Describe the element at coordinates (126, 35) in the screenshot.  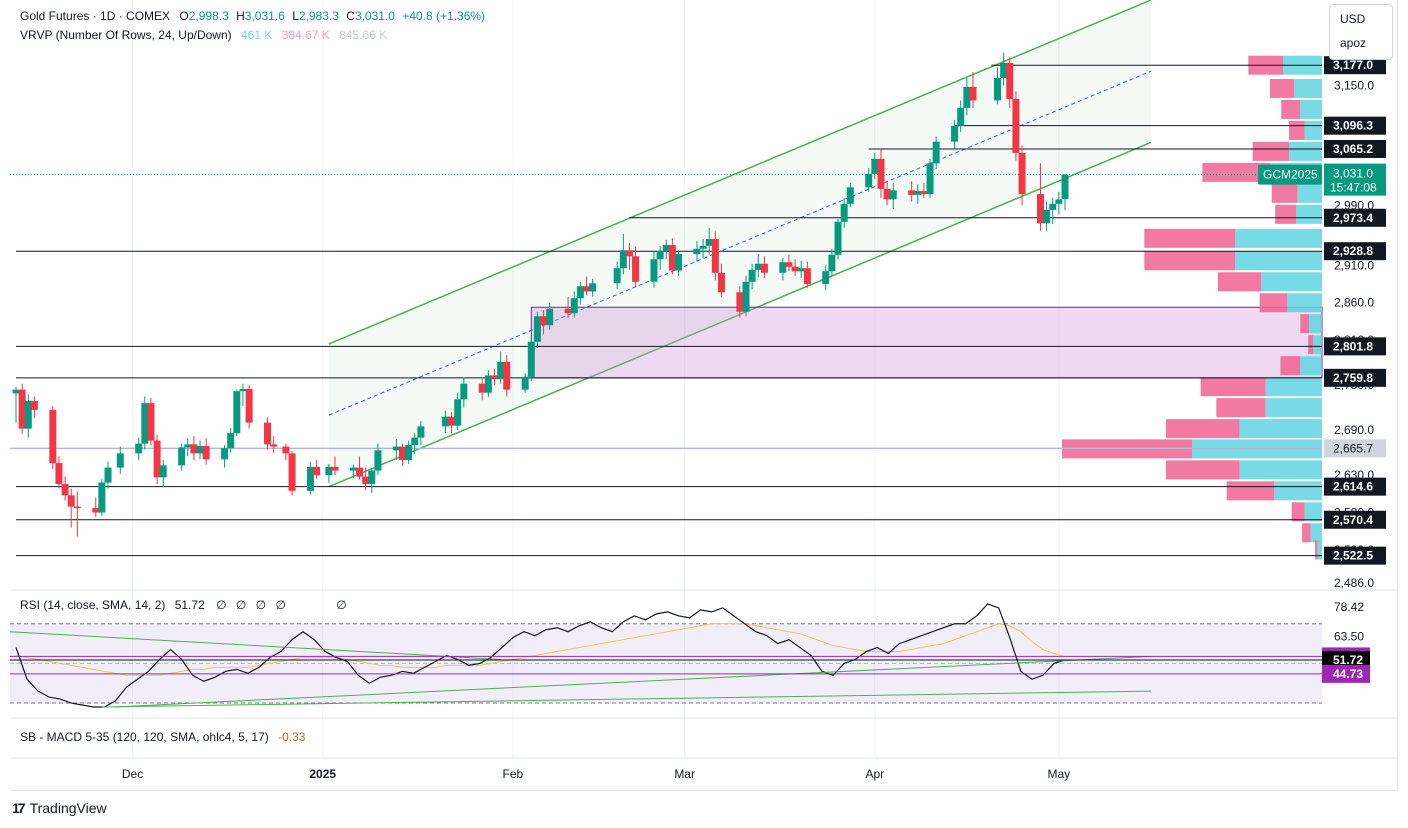
I see `vrvp-title: VRVP (Number Of Rows, 24, Up/Down)` at that location.